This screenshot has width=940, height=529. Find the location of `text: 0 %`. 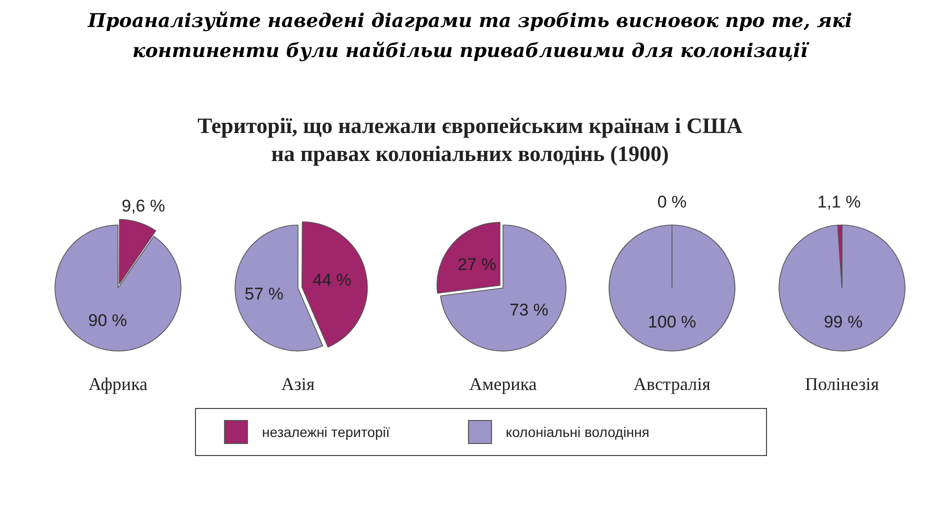

text: 0 % is located at coordinates (672, 202).